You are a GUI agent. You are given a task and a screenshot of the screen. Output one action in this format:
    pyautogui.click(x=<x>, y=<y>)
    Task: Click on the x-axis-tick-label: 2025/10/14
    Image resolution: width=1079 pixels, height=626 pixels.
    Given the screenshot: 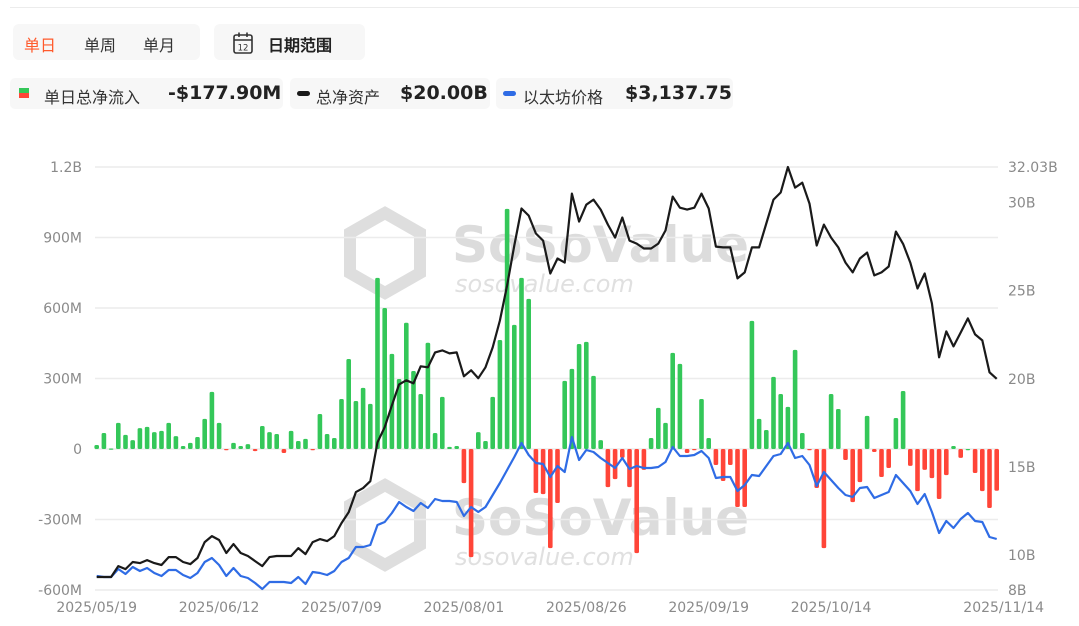 What is the action you would take?
    pyautogui.click(x=831, y=608)
    